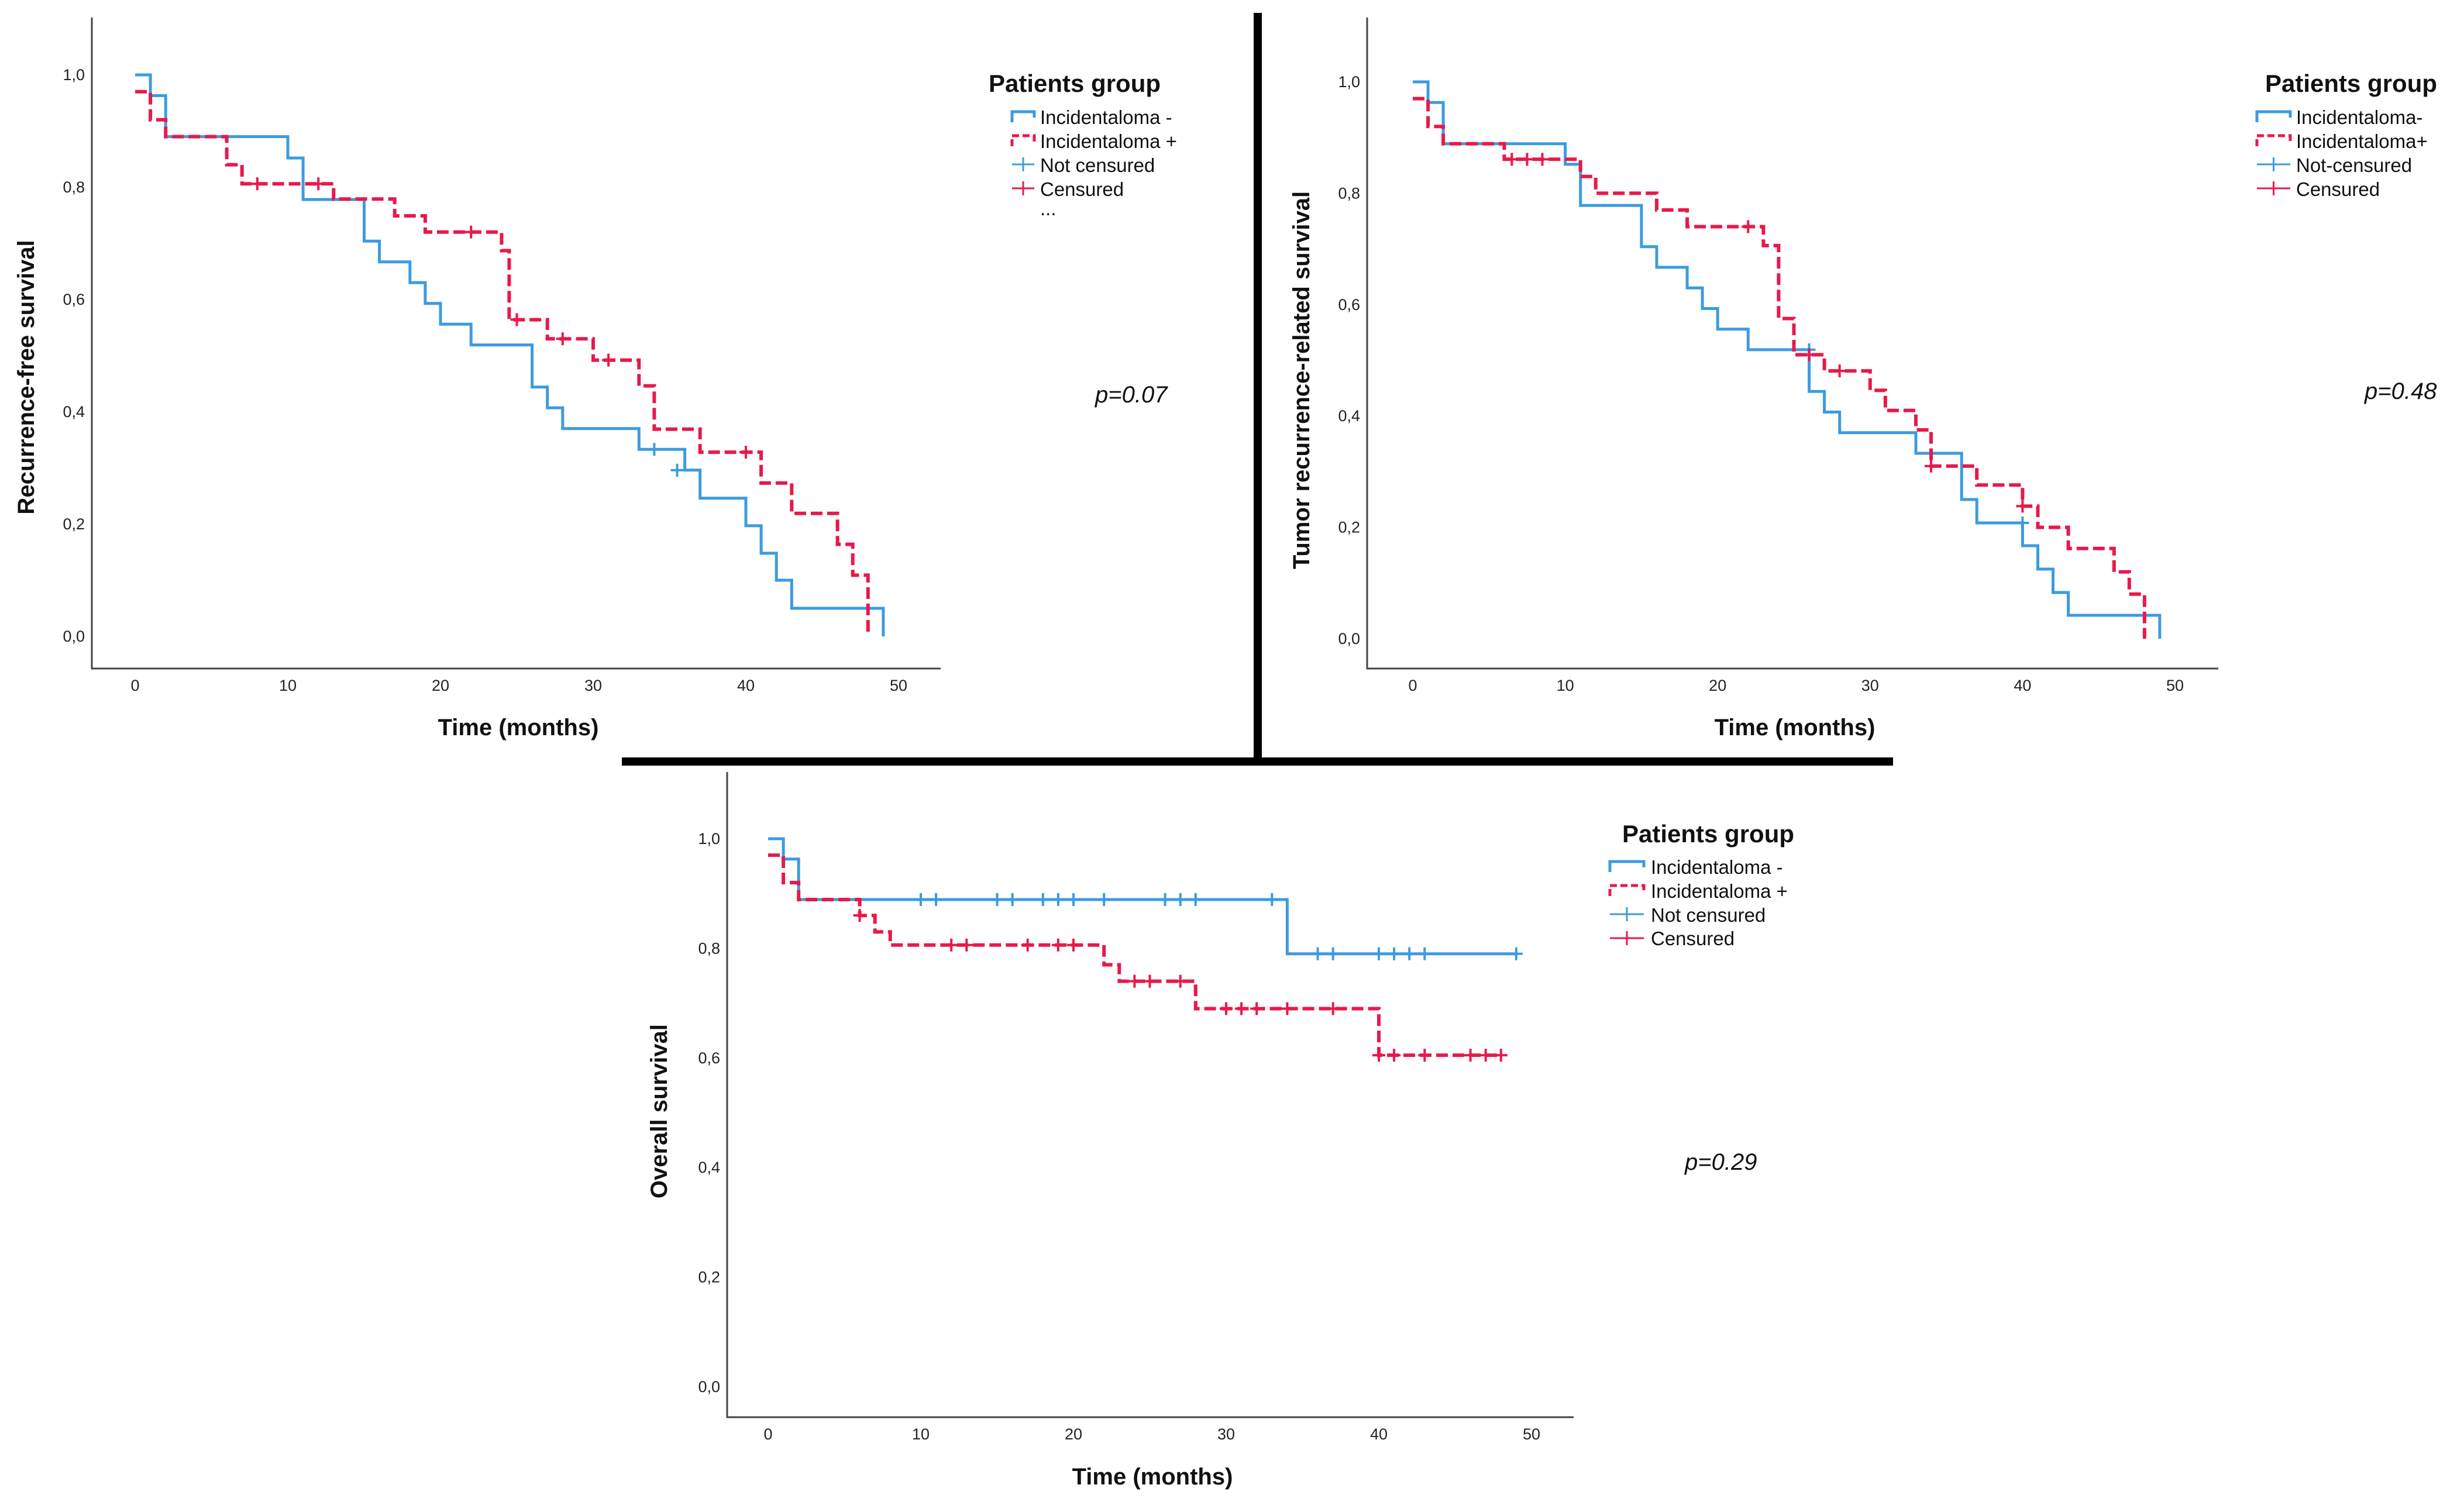 This screenshot has width=2464, height=1502. Describe the element at coordinates (1379, 1434) in the screenshot. I see `chart-2-xtick-label: 40` at that location.